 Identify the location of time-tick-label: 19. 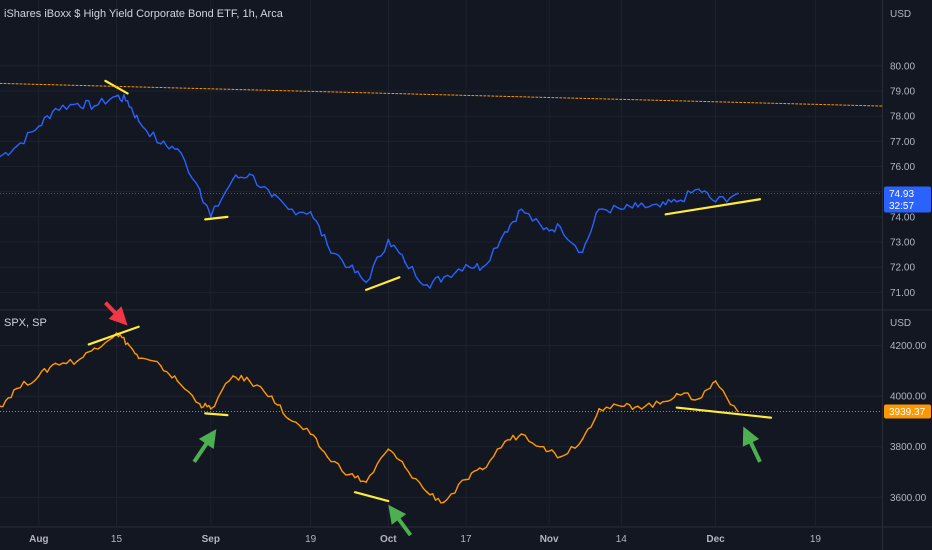
(311, 539).